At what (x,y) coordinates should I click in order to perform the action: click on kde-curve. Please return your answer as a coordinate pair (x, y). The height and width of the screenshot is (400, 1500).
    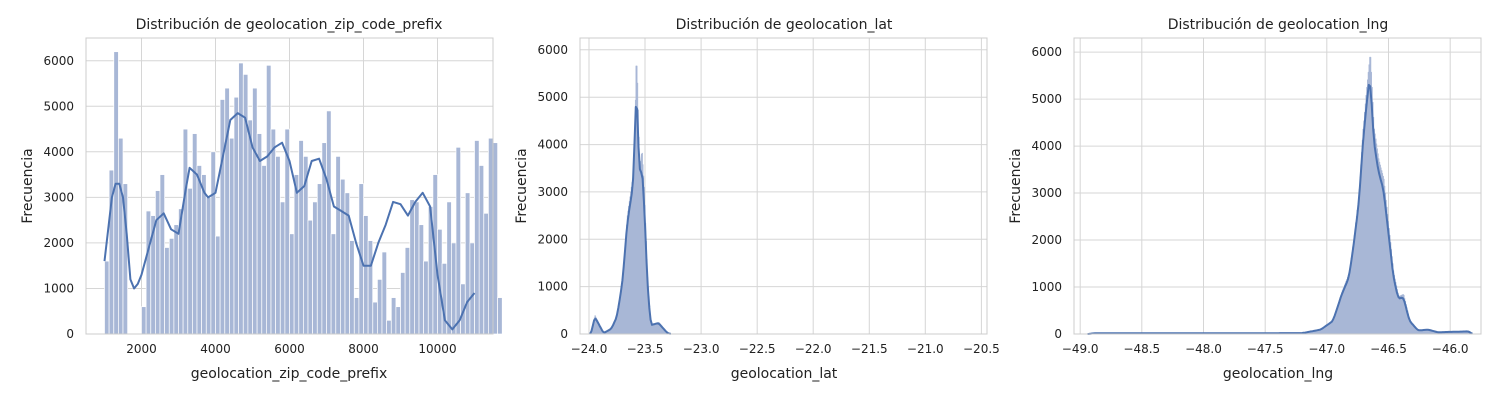
    Looking at the image, I should click on (289, 221).